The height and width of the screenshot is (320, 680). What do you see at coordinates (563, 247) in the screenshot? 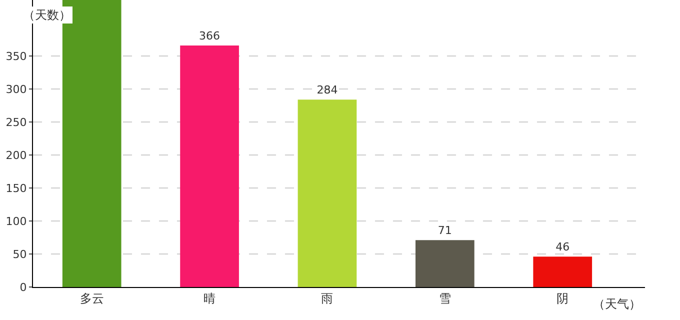
I see `data-label: 46` at bounding box center [563, 247].